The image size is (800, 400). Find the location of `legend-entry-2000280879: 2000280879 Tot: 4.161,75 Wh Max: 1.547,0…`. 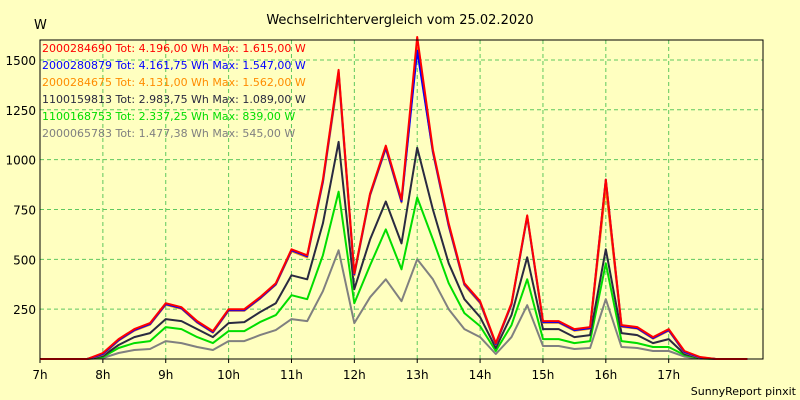

legend-entry-2000280879: 2000280879 Tot: 4.161,75 Wh Max: 1.547,0… is located at coordinates (174, 65).